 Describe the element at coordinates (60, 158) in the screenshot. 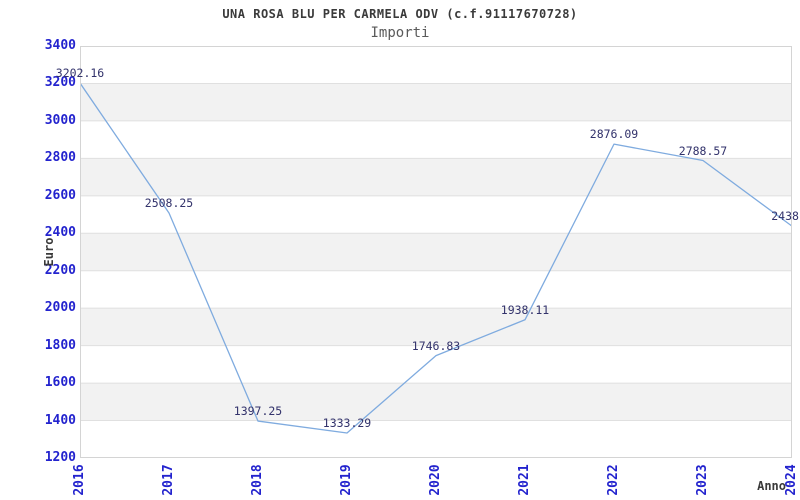

I see `y-tick-label: 2800` at that location.